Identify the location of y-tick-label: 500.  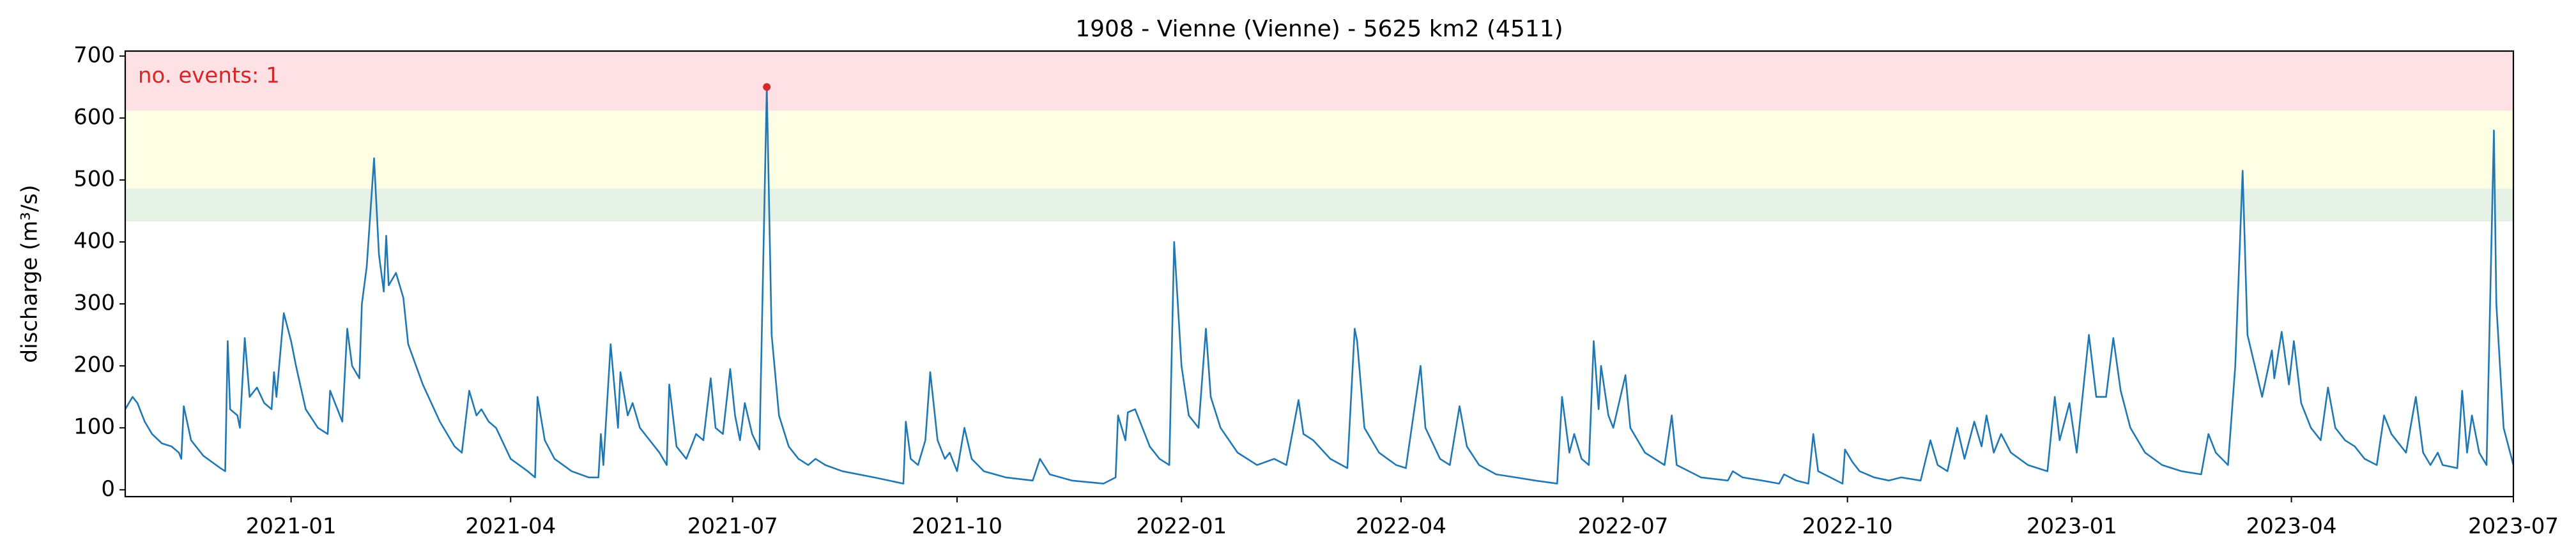
(94, 179).